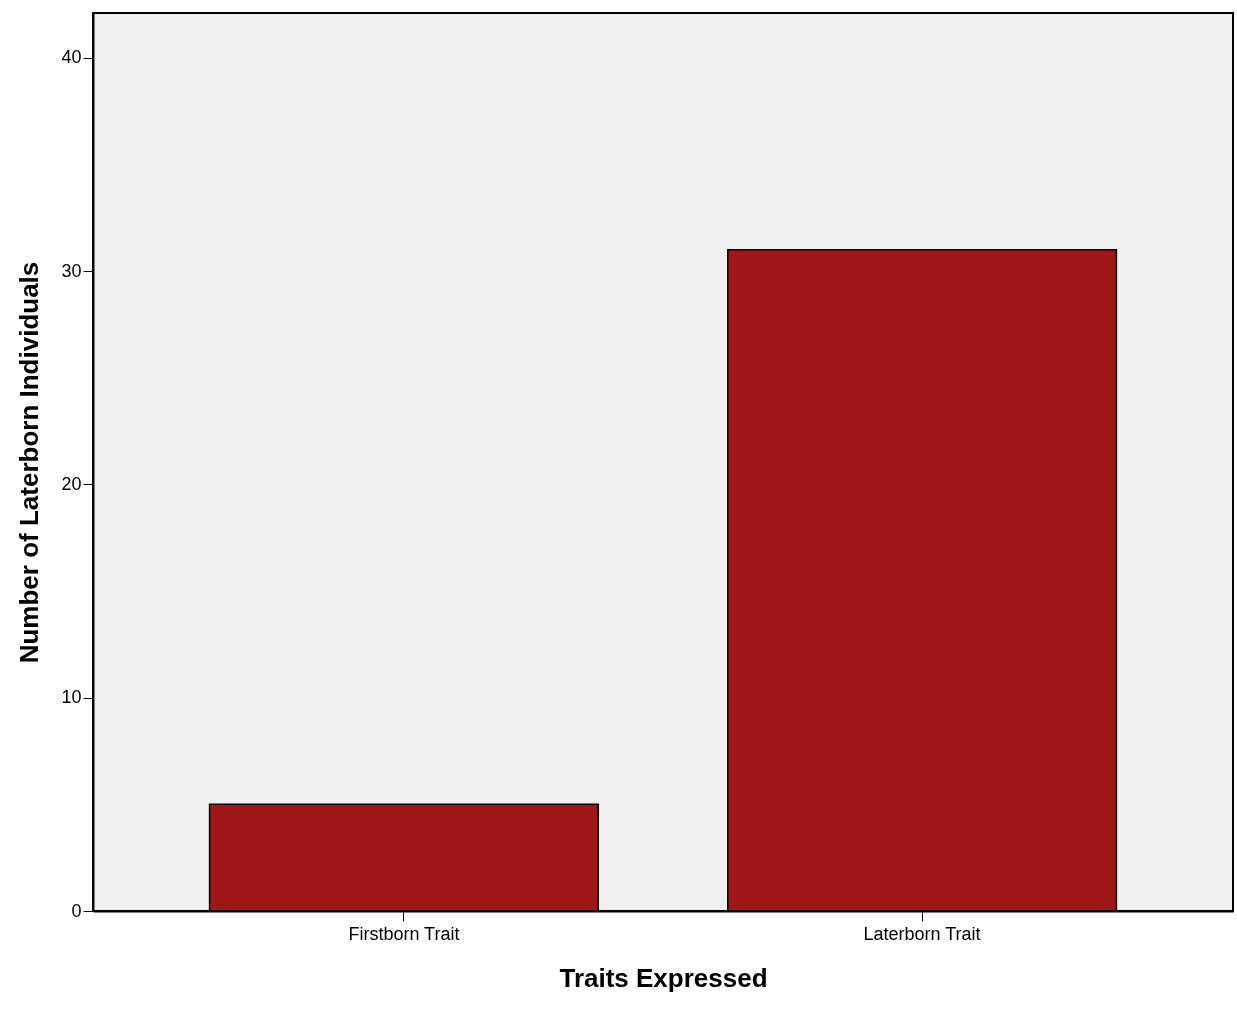 The height and width of the screenshot is (1009, 1237). Describe the element at coordinates (76, 910) in the screenshot. I see `y-tick-label: 0` at that location.